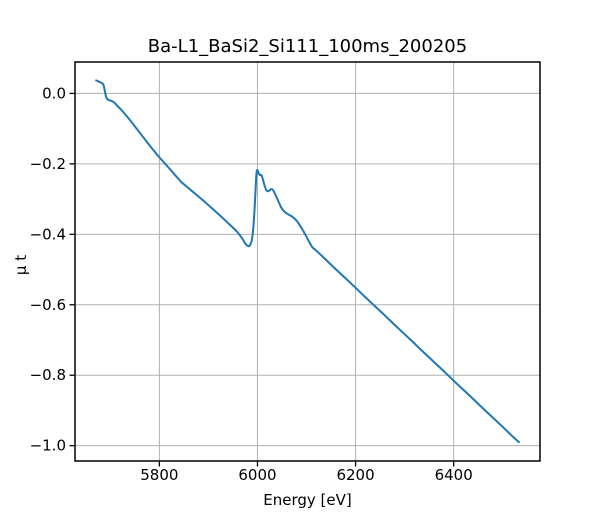 The width and height of the screenshot is (600, 524). I want to click on y-axis-label: μ t, so click(21, 265).